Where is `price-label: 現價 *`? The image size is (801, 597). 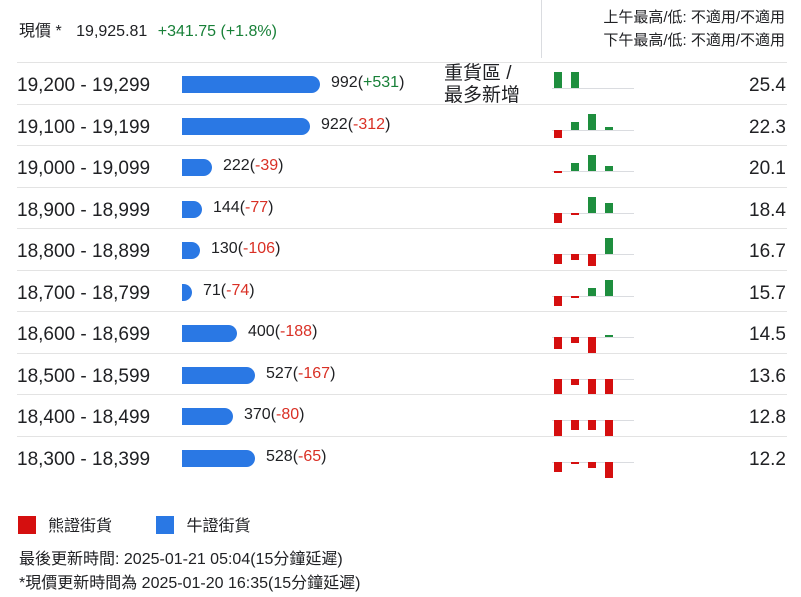 price-label: 現價 * is located at coordinates (40, 31).